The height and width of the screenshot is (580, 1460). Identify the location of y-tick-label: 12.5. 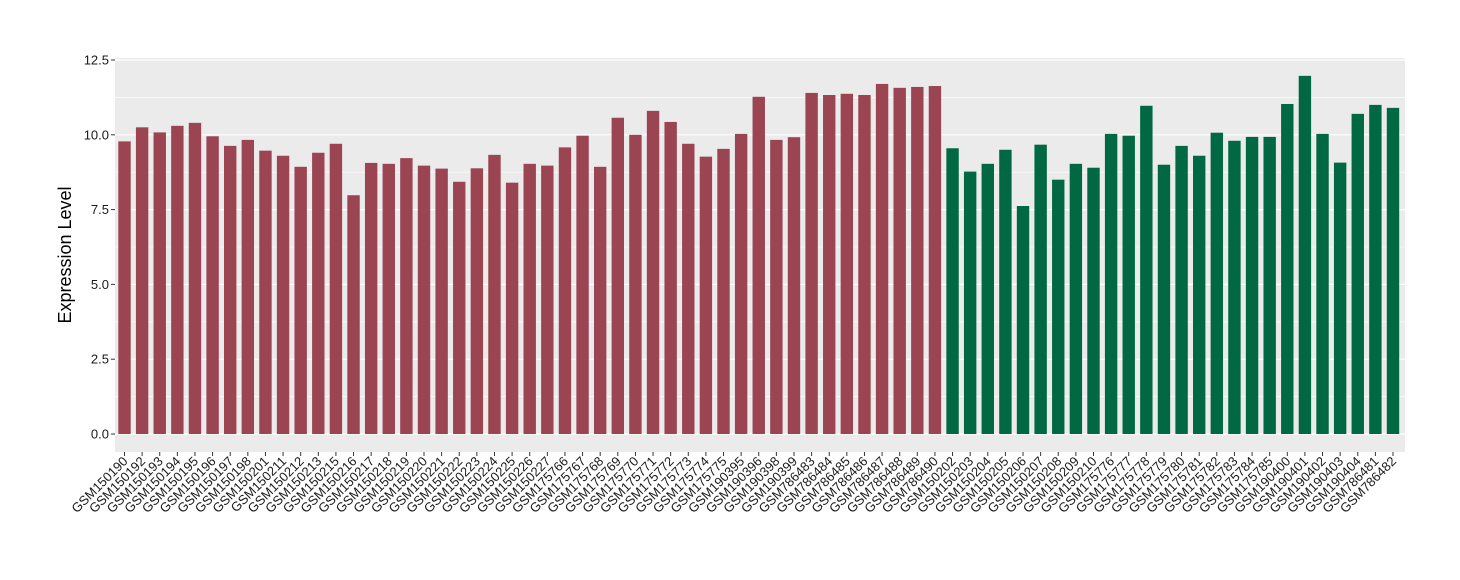
(96, 60).